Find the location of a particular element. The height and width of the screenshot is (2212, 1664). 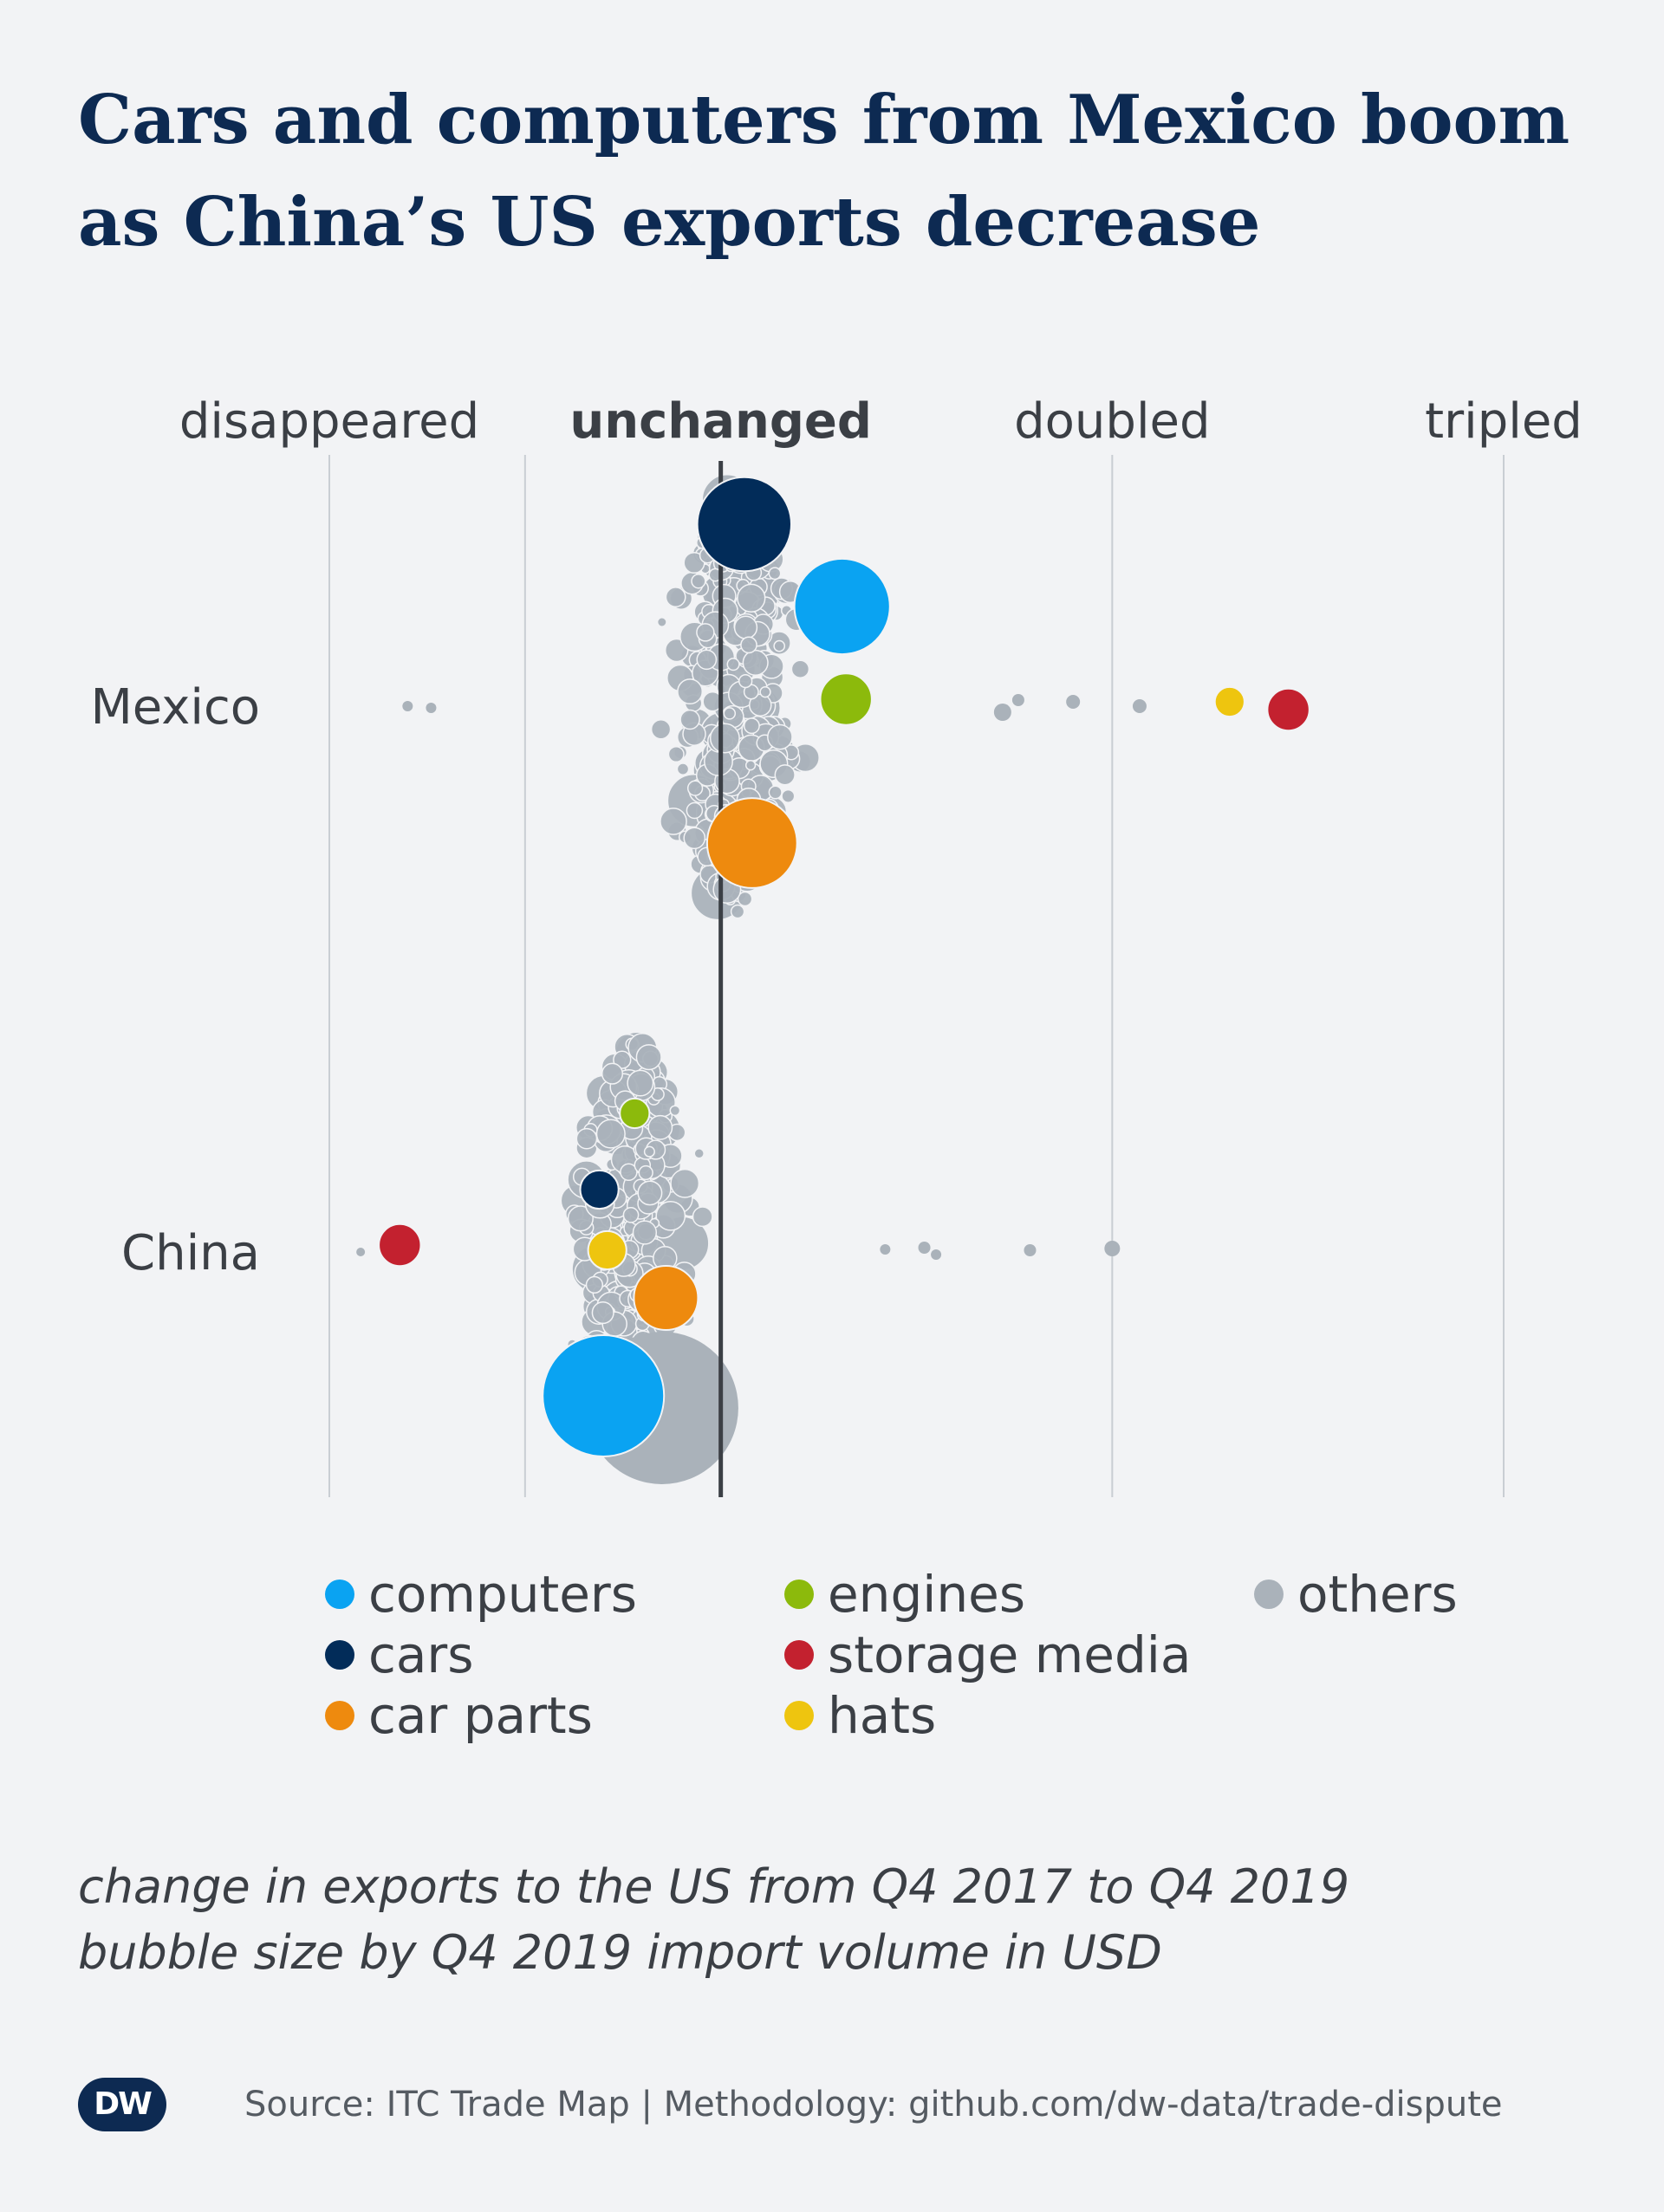

legend-dot-storage-media is located at coordinates (799, 1654).